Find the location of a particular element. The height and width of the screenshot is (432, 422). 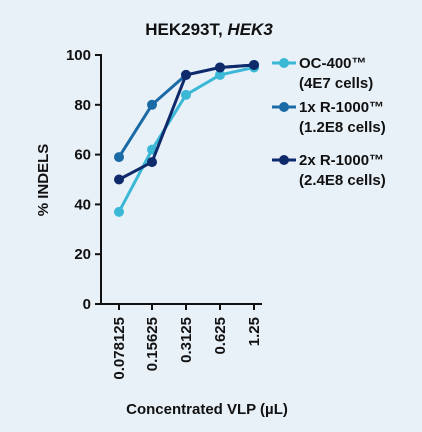

y-axis-label: % INDELS is located at coordinates (43, 180).